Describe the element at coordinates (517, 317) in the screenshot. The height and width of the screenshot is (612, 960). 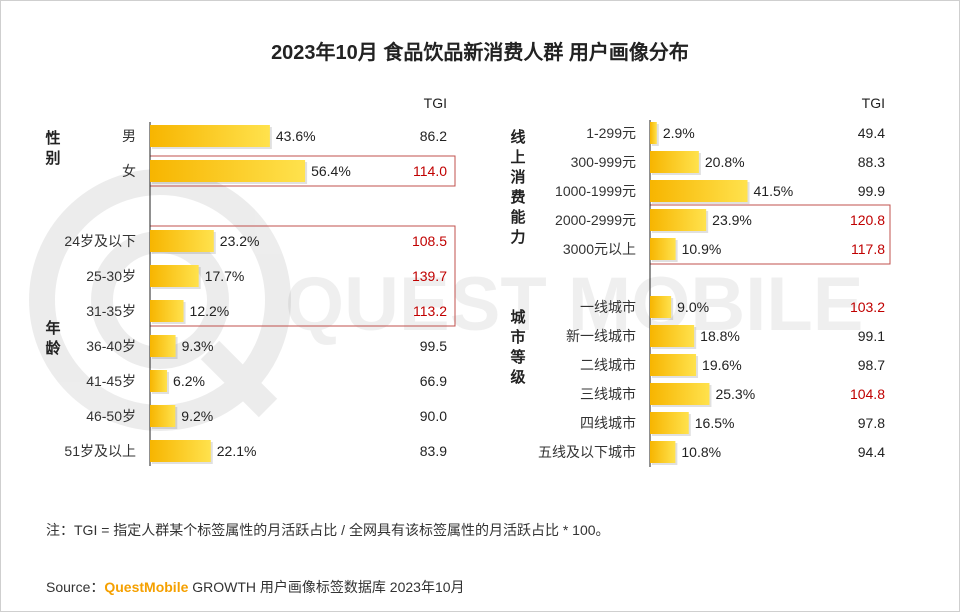
I see `panel2-group-label-char: 城` at that location.